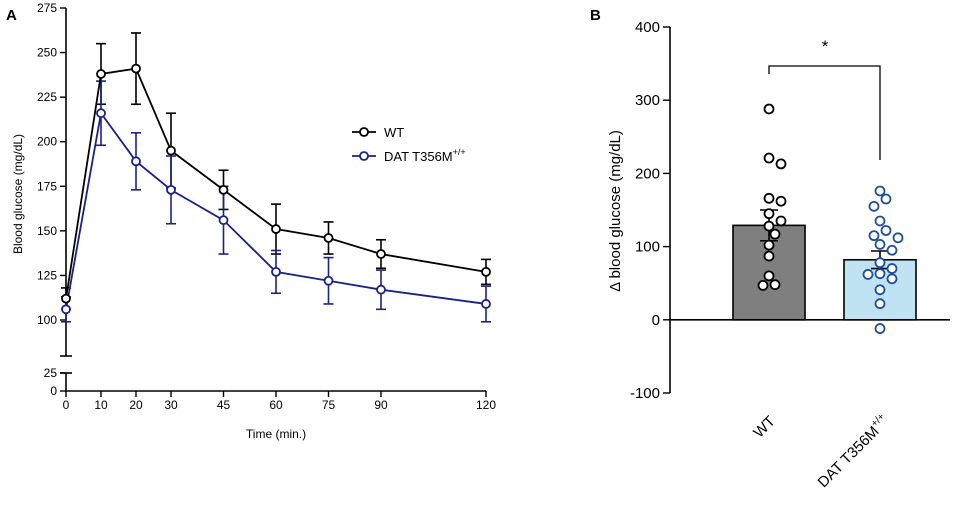 The width and height of the screenshot is (957, 512). What do you see at coordinates (47, 53) in the screenshot?
I see `chart-a-y-tick-label: 250` at bounding box center [47, 53].